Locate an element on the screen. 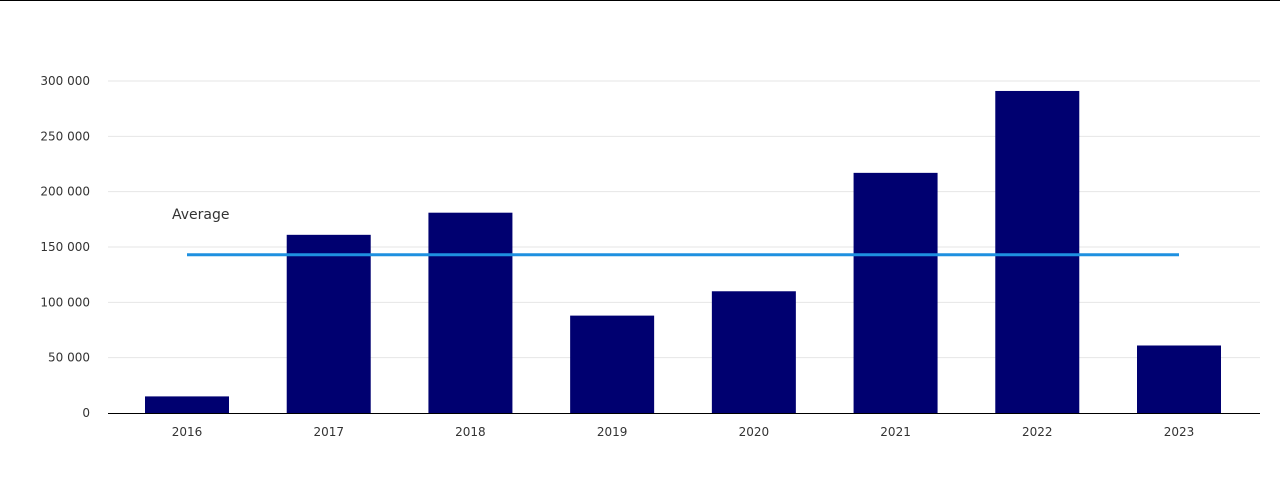  bar-2018 is located at coordinates (470, 312).